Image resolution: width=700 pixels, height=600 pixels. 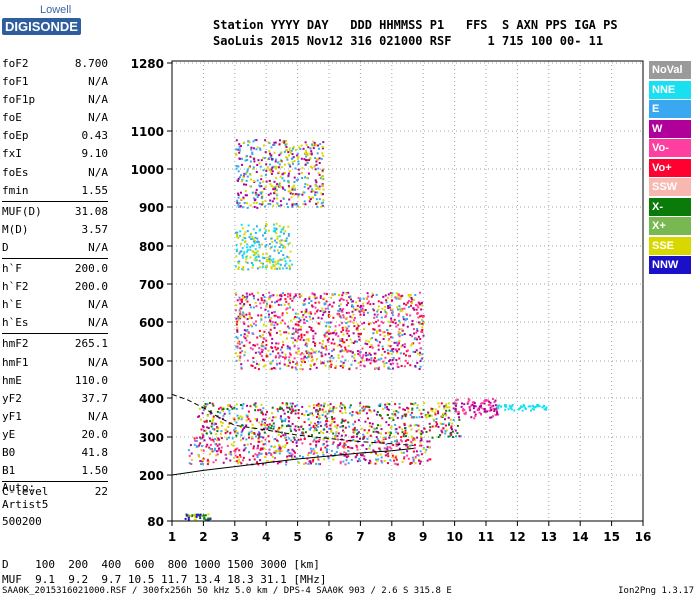 I want to click on profile-line, so click(x=292, y=419).